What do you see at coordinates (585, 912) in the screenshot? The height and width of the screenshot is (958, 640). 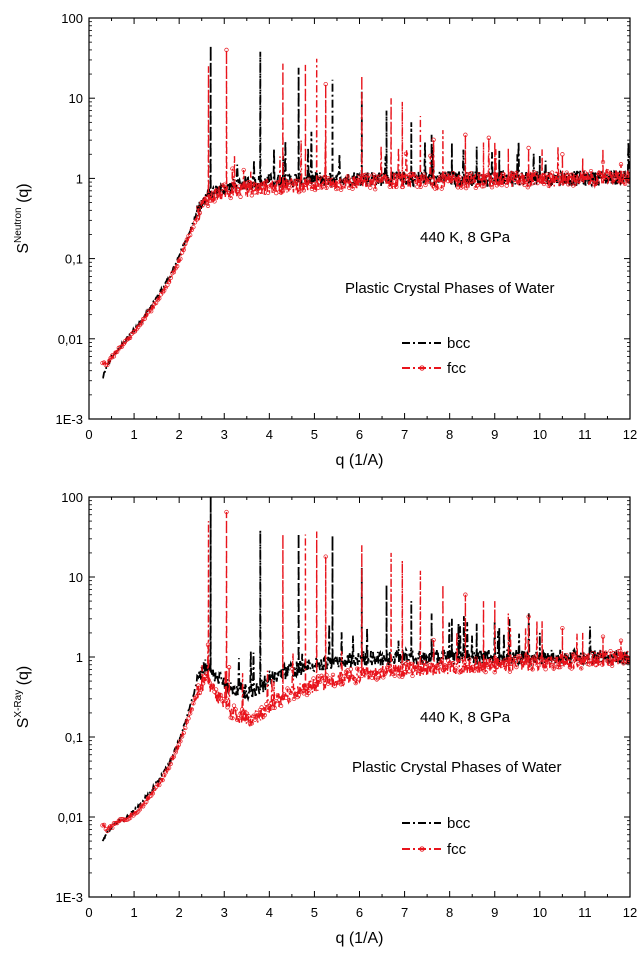 I see `x-tick-label: 11` at bounding box center [585, 912].